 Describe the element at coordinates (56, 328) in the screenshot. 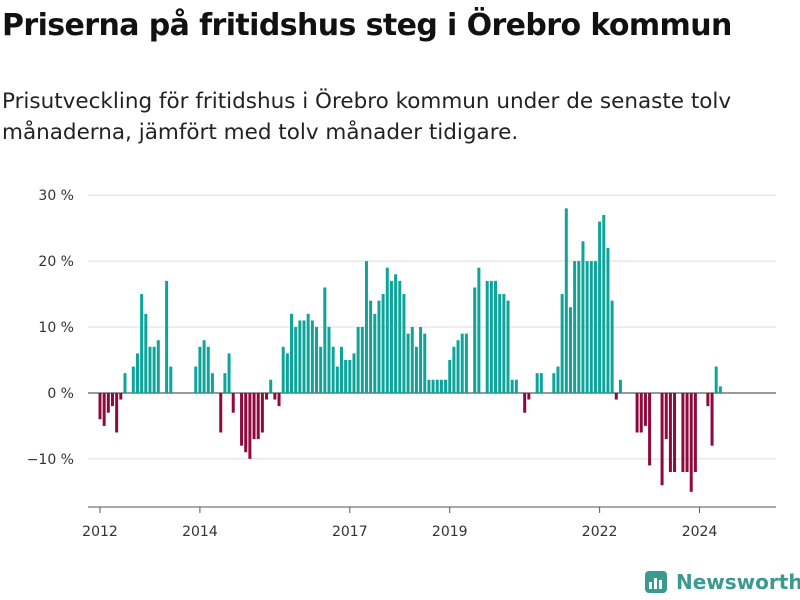

I see `y-tick-label: 10 %` at that location.